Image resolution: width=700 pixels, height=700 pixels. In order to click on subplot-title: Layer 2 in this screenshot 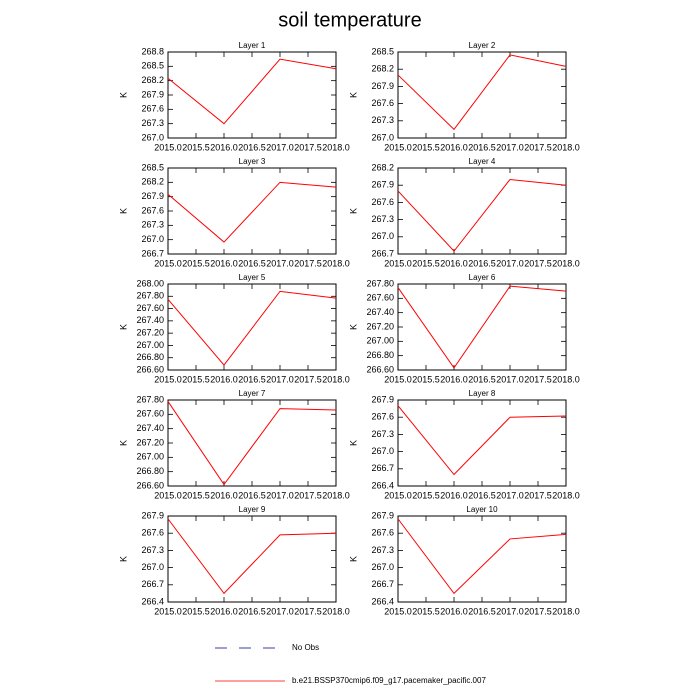, I will do `click(482, 45)`.